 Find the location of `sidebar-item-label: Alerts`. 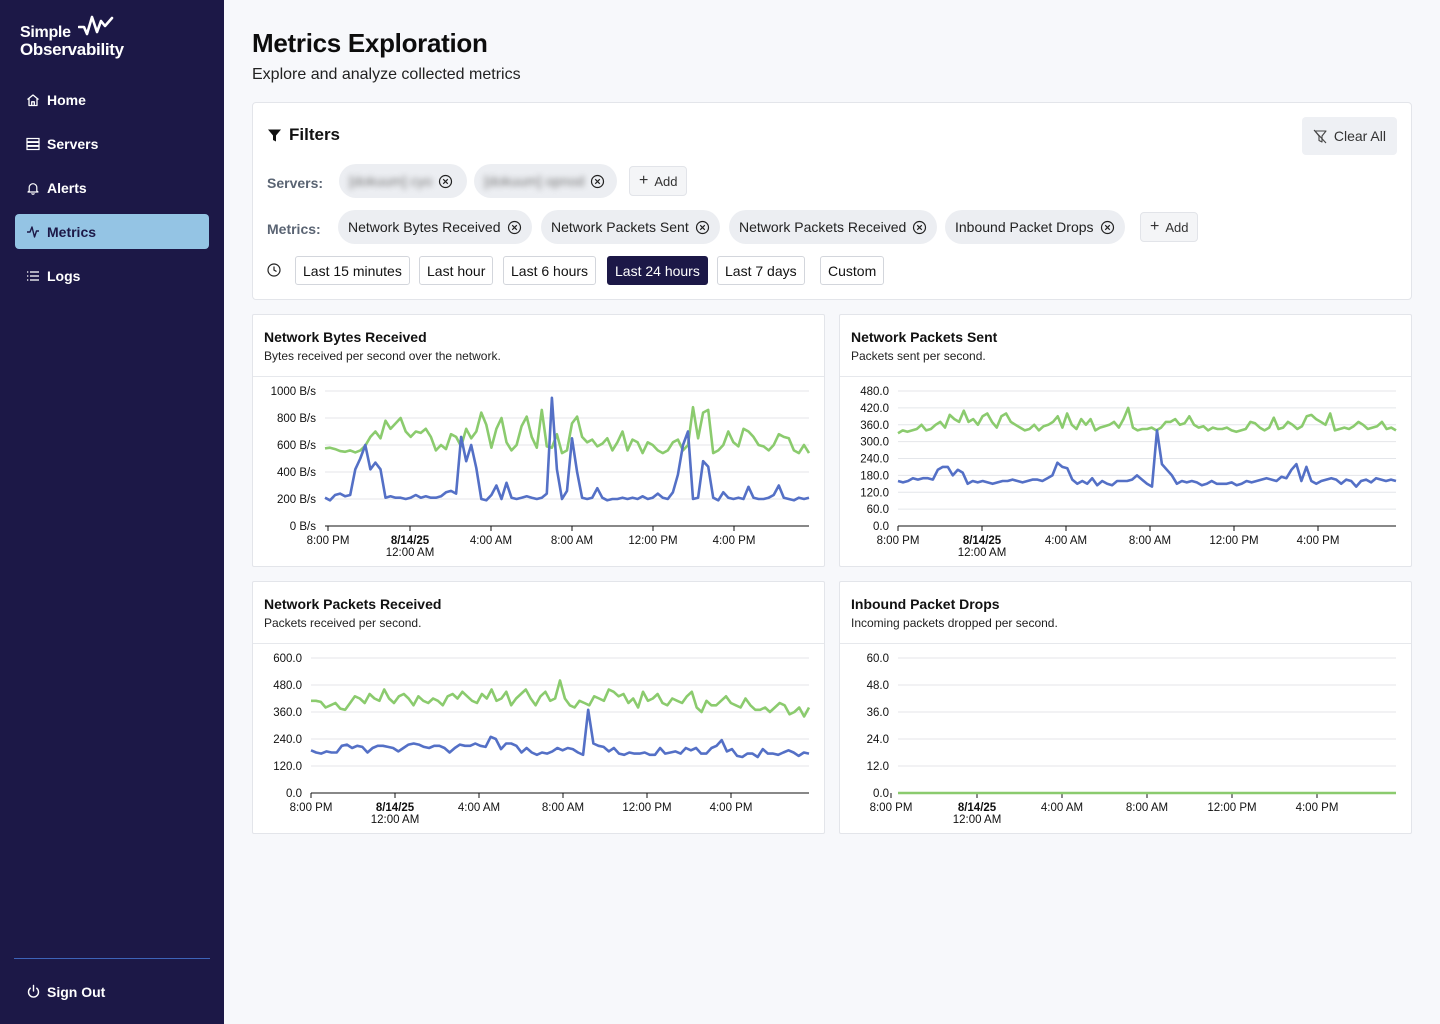

sidebar-item-label: Alerts is located at coordinates (67, 187).